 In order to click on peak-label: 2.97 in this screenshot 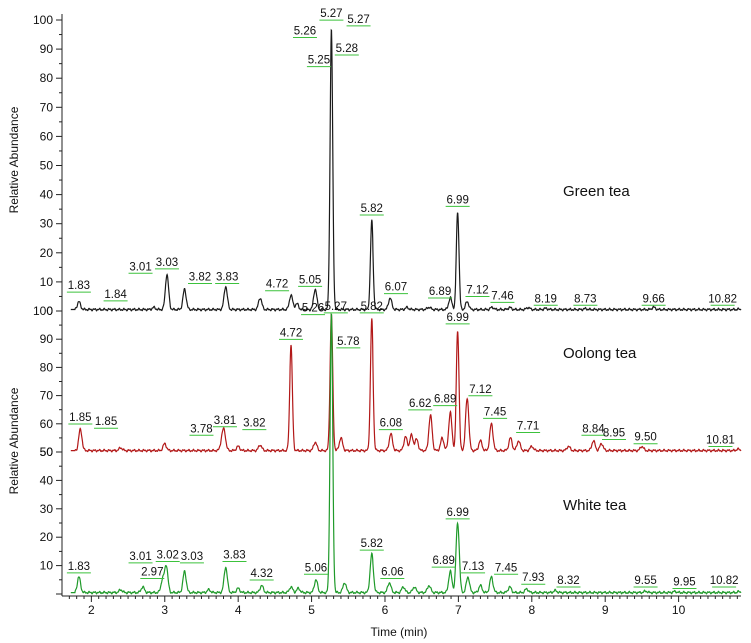, I will do `click(152, 573)`.